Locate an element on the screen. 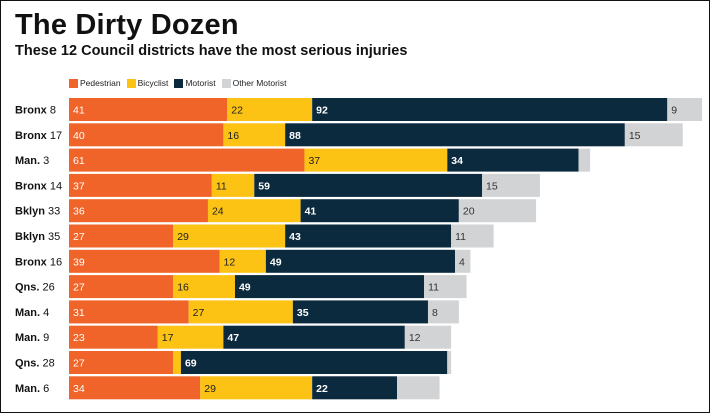 Image resolution: width=710 pixels, height=413 pixels. data-label-motorist: 59 is located at coordinates (264, 186).